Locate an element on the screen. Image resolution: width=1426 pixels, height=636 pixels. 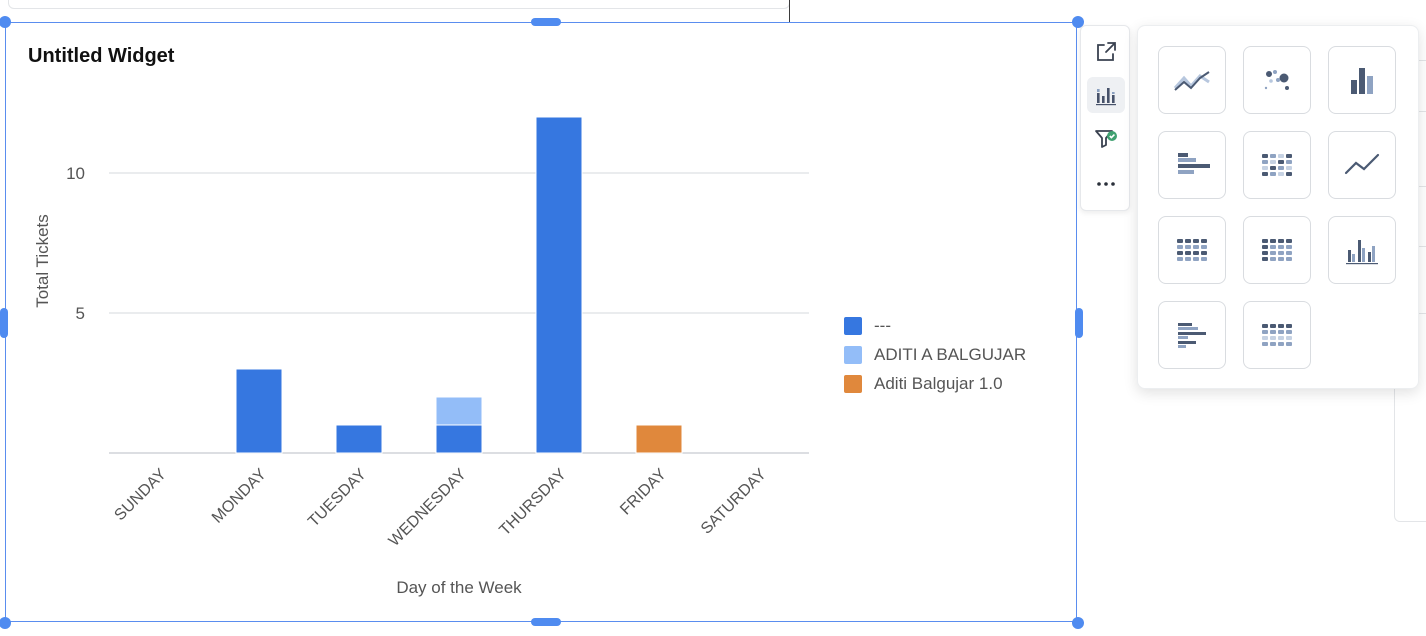
background-panel is located at coordinates (399, 4).